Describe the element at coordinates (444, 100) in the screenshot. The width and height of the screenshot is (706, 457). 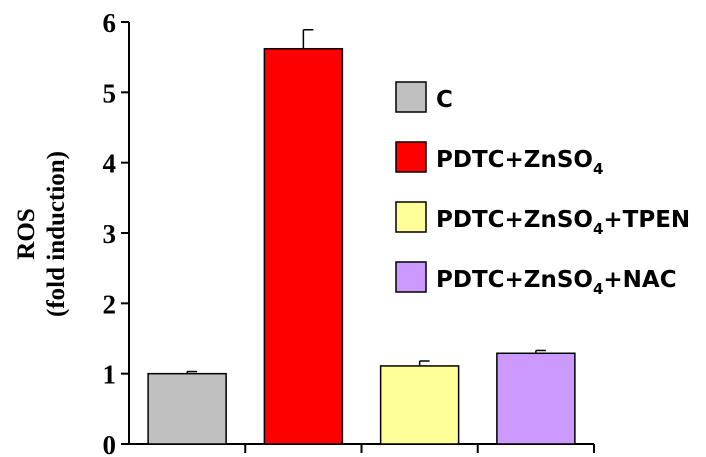
I see `legend-label: C` at that location.